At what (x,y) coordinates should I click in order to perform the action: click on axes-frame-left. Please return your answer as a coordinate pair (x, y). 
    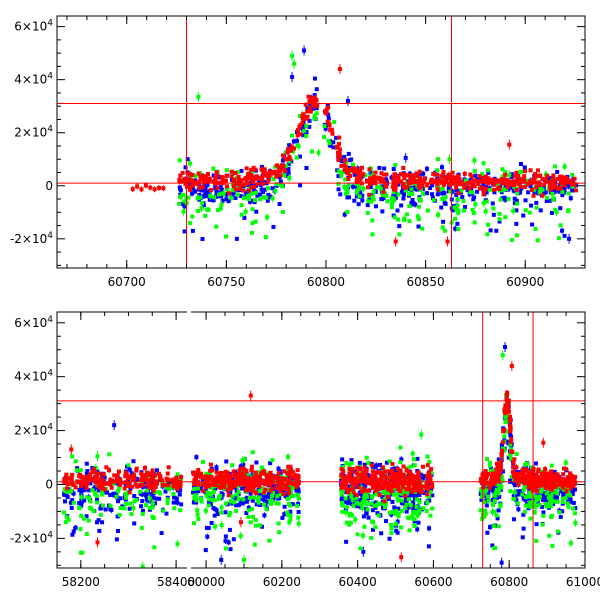
    Looking at the image, I should click on (122, 440).